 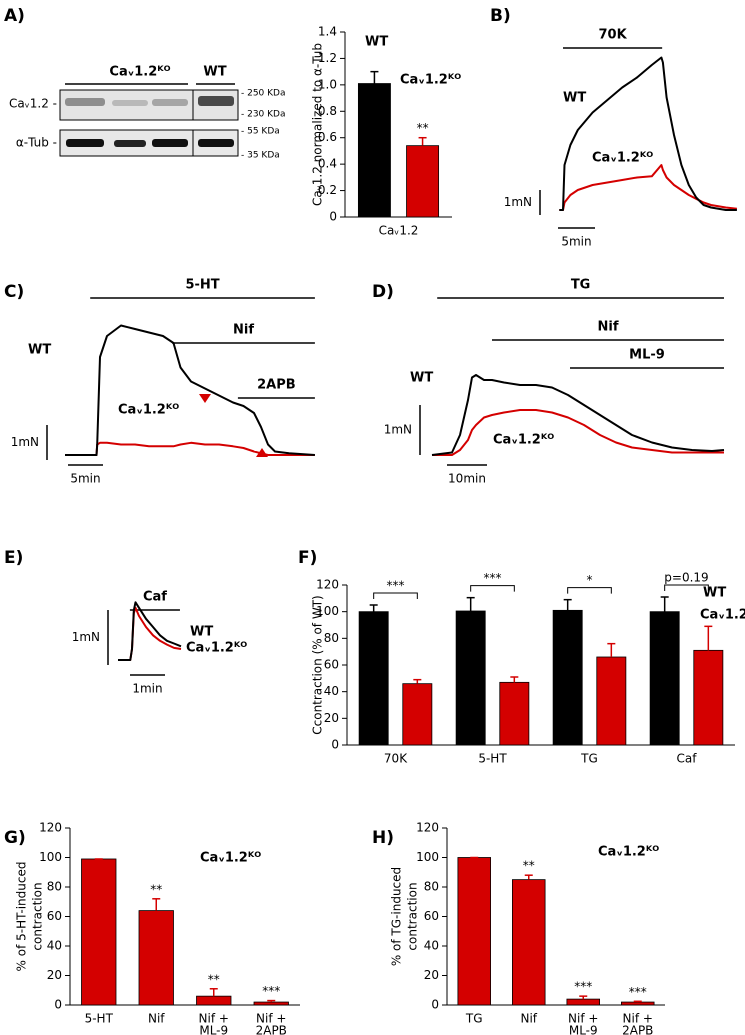 I want to click on panel-label: H), so click(x=383, y=838).